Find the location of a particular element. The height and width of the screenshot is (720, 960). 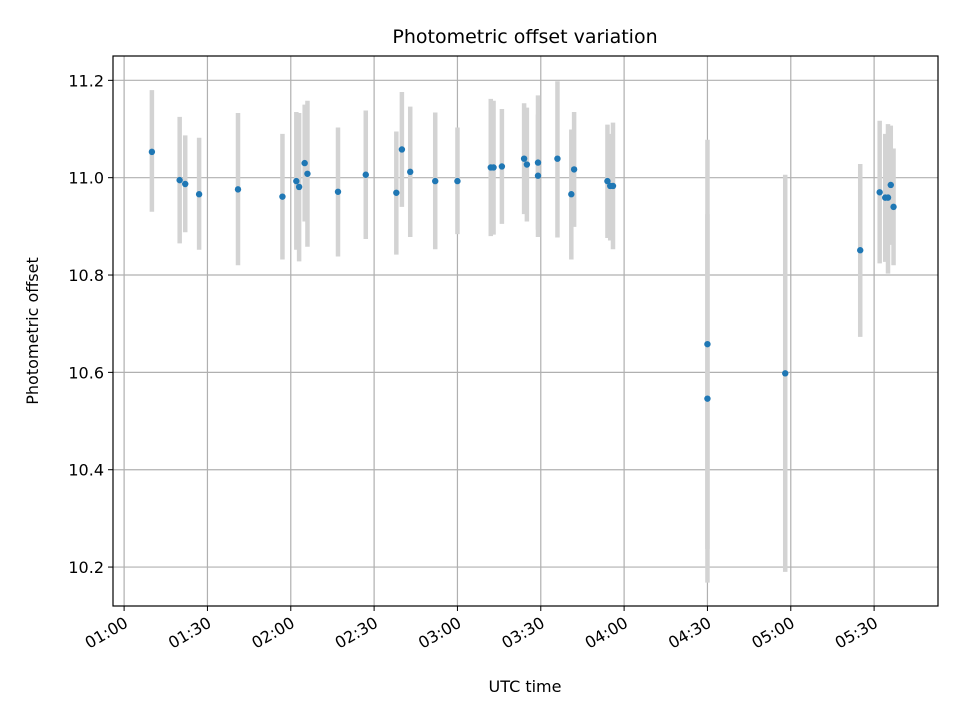

x-axis-label: UTC time is located at coordinates (525, 686).